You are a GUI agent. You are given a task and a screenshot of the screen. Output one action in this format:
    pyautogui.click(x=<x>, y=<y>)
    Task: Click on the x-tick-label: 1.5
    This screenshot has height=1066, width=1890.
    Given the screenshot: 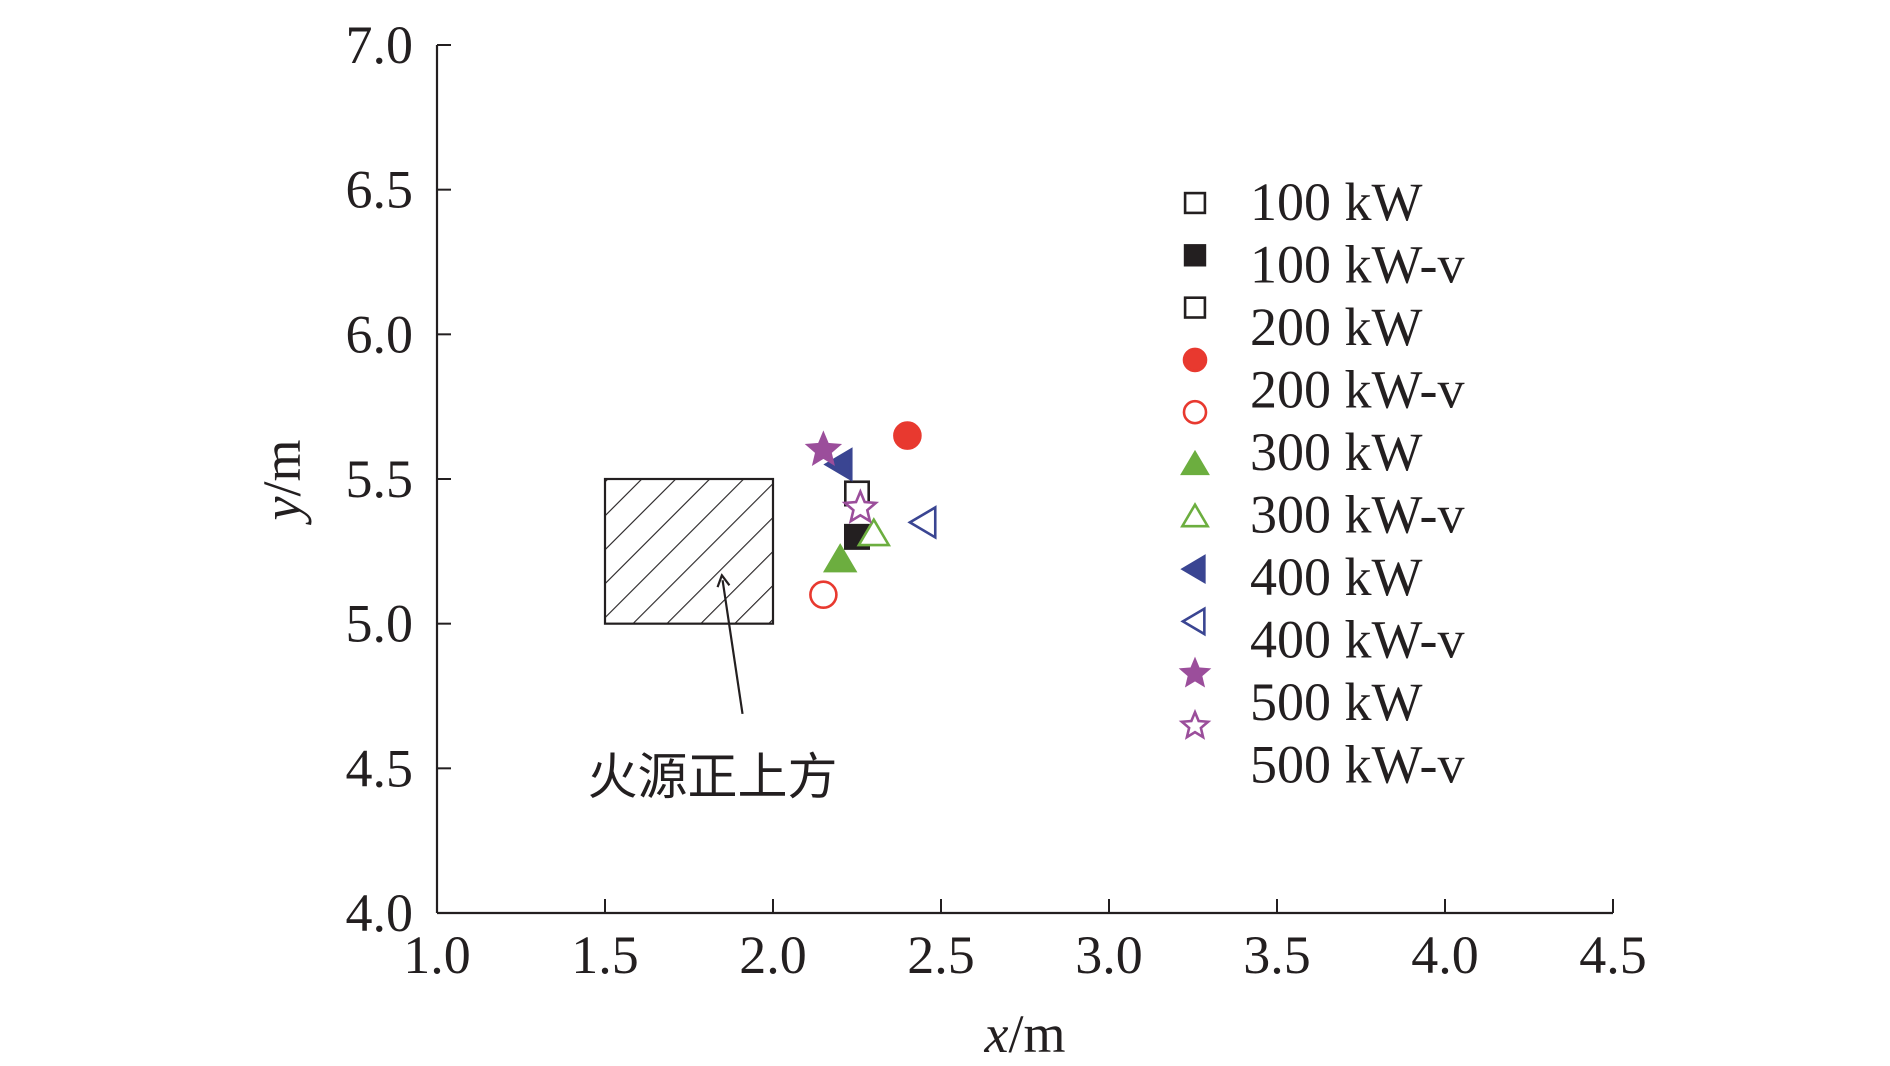 What is the action you would take?
    pyautogui.click(x=605, y=955)
    